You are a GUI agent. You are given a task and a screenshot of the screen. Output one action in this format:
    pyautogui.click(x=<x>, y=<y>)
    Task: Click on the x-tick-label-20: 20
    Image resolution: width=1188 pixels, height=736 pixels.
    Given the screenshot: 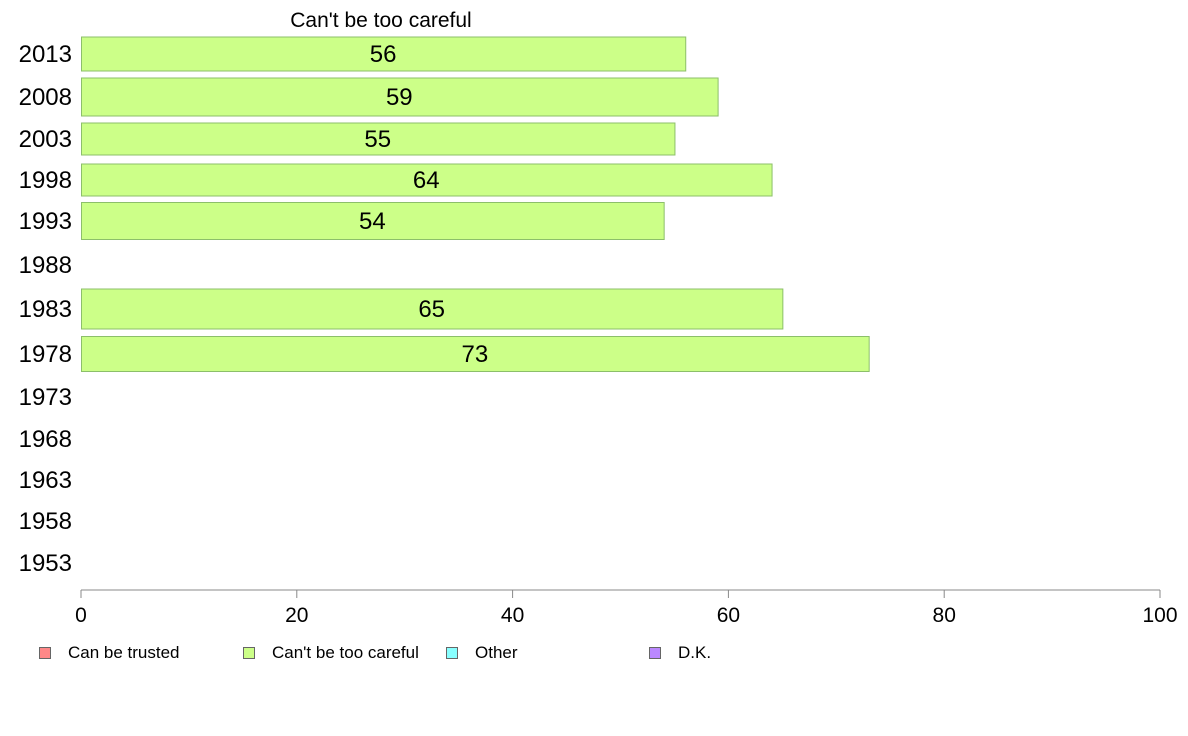 What is the action you would take?
    pyautogui.click(x=296, y=615)
    